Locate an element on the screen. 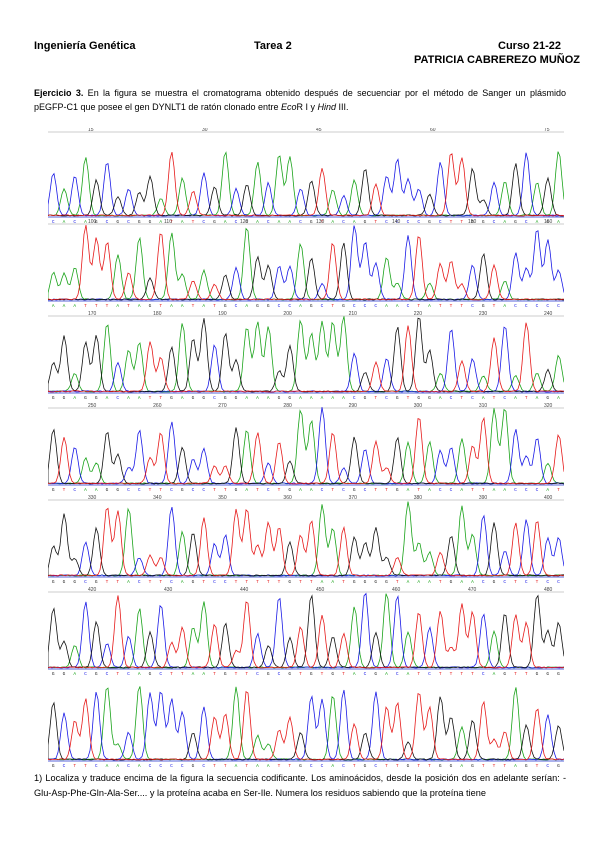 This screenshot has height=848, width=600. tick-label: 330 is located at coordinates (92, 498).